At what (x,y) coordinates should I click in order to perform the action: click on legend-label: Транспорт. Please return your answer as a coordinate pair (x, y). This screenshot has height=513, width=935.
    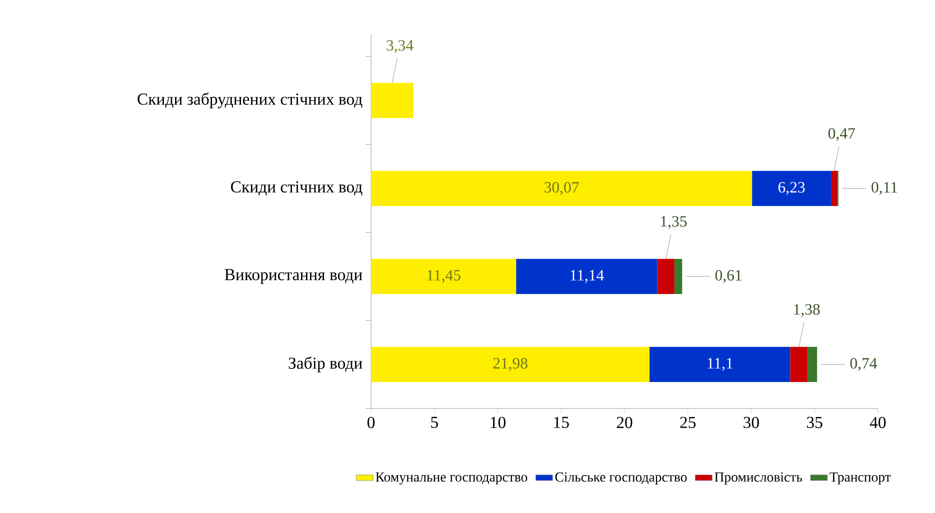
    Looking at the image, I should click on (860, 478).